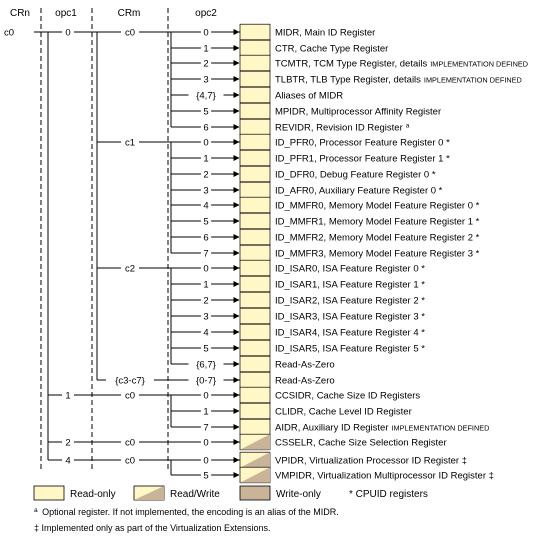 The height and width of the screenshot is (539, 537). Describe the element at coordinates (348, 80) in the screenshot. I see `register-name-text: TLBTR, TLB Type Register, details` at that location.